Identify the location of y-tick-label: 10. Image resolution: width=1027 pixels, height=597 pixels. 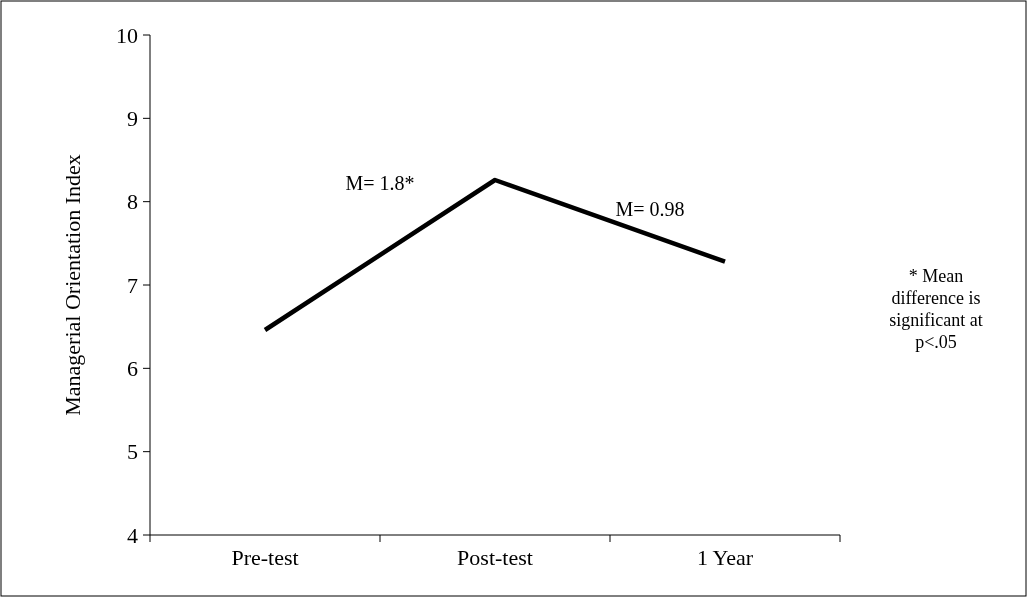
(127, 35).